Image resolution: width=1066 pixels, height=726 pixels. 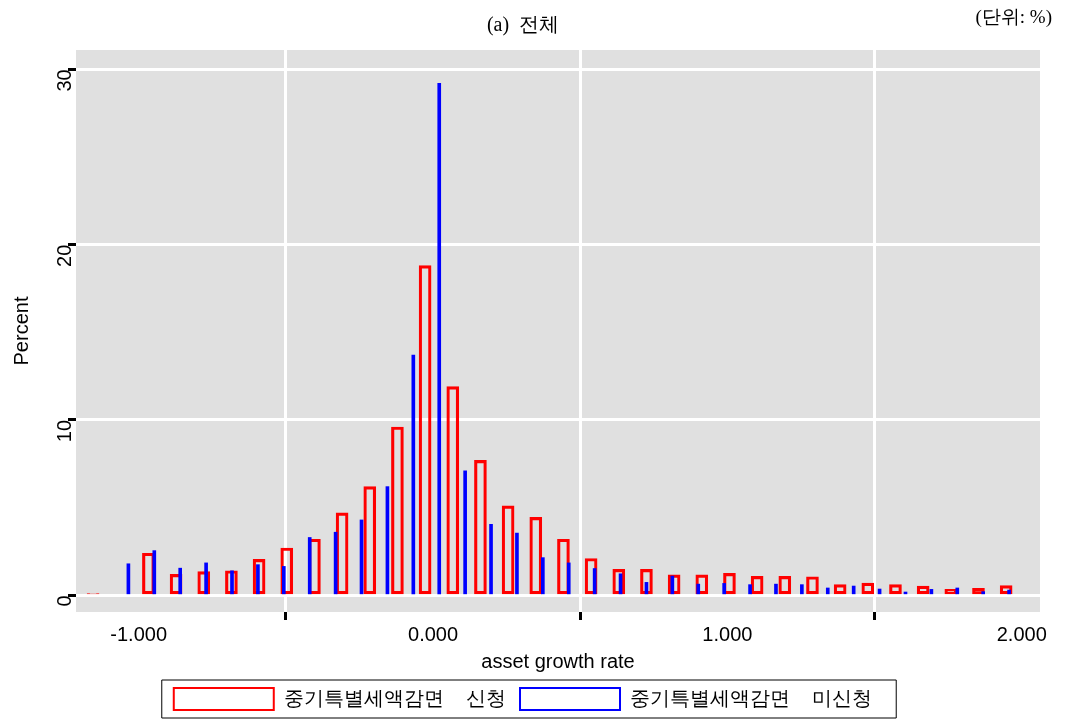 What do you see at coordinates (751, 697) in the screenshot?
I see `legend-label: 중기특별세액감면 미신청` at bounding box center [751, 697].